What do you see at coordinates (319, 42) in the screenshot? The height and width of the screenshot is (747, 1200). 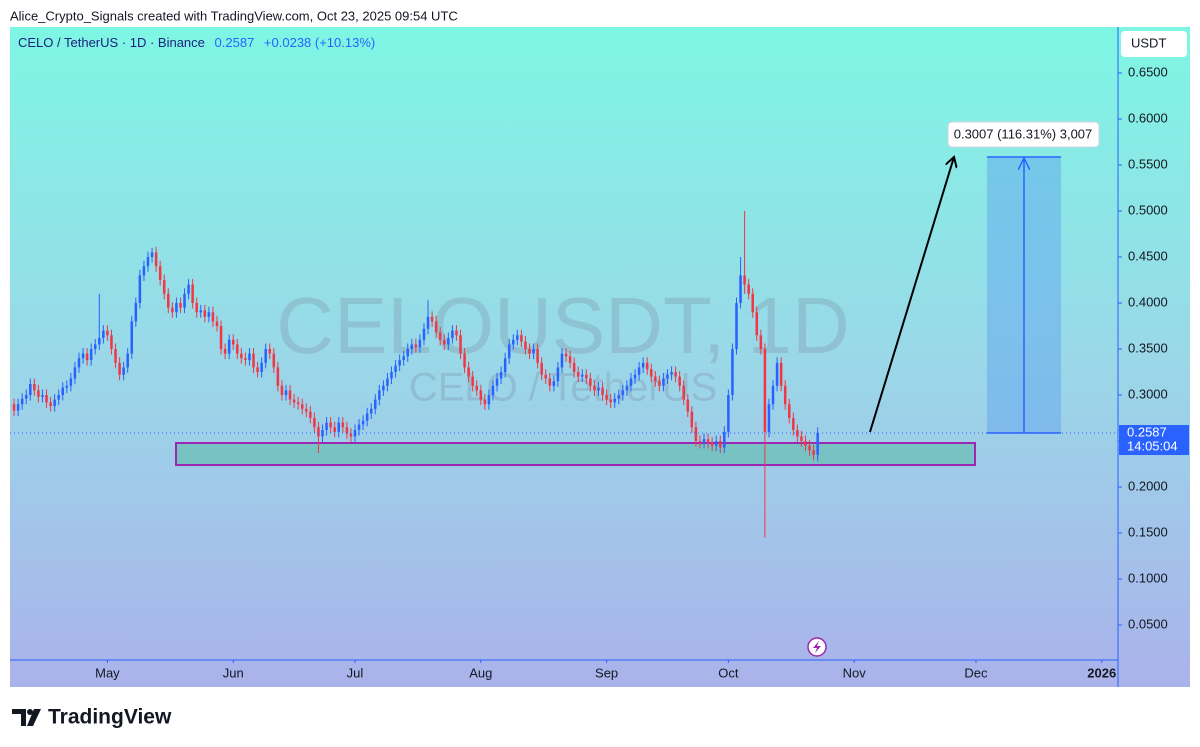 I see `legend-change: +0.0238 (+10.13%)` at bounding box center [319, 42].